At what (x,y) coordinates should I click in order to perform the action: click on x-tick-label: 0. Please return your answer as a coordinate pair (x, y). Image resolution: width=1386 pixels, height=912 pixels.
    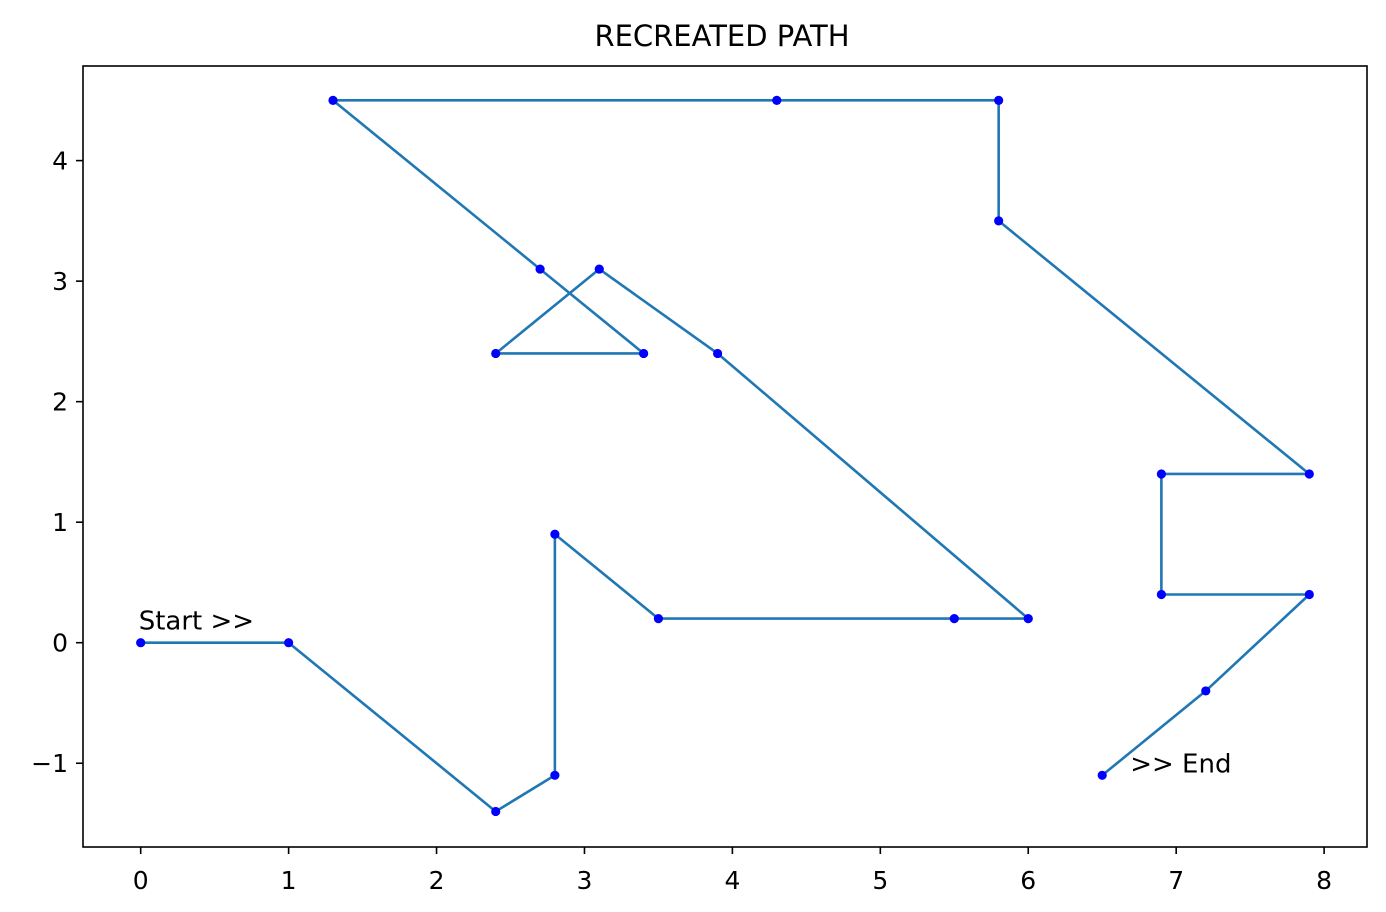
    Looking at the image, I should click on (141, 880).